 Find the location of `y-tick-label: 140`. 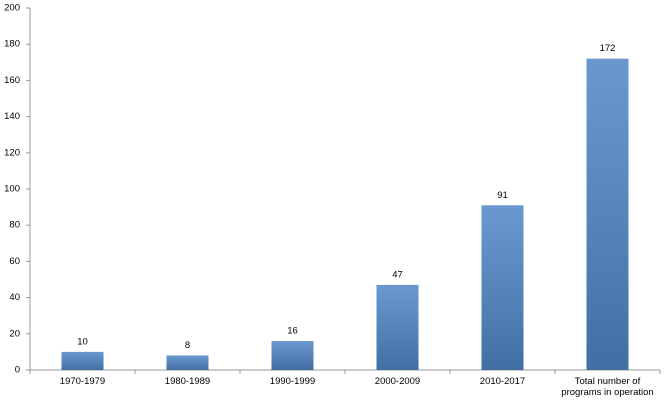

y-tick-label: 140 is located at coordinates (12, 116).